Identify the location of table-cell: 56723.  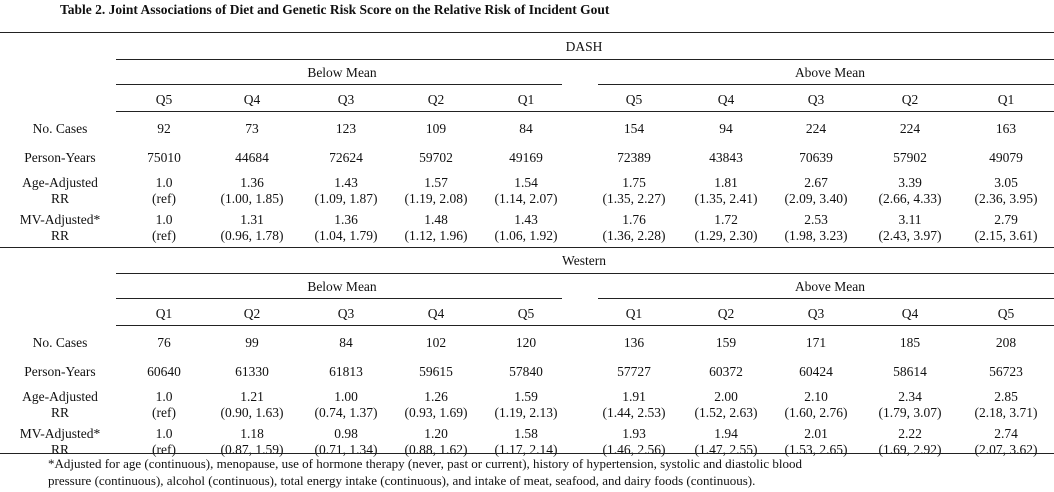
(1006, 371).